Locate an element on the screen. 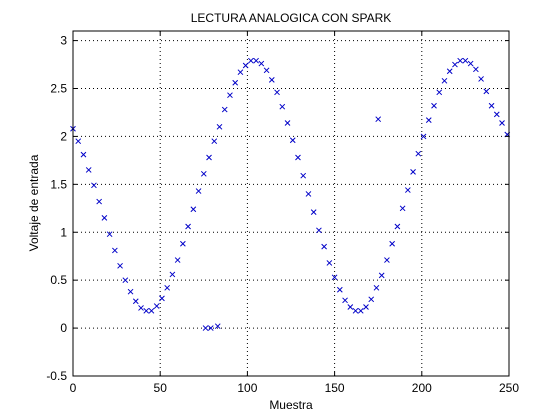  y-tick-label: 0 is located at coordinates (63, 328).